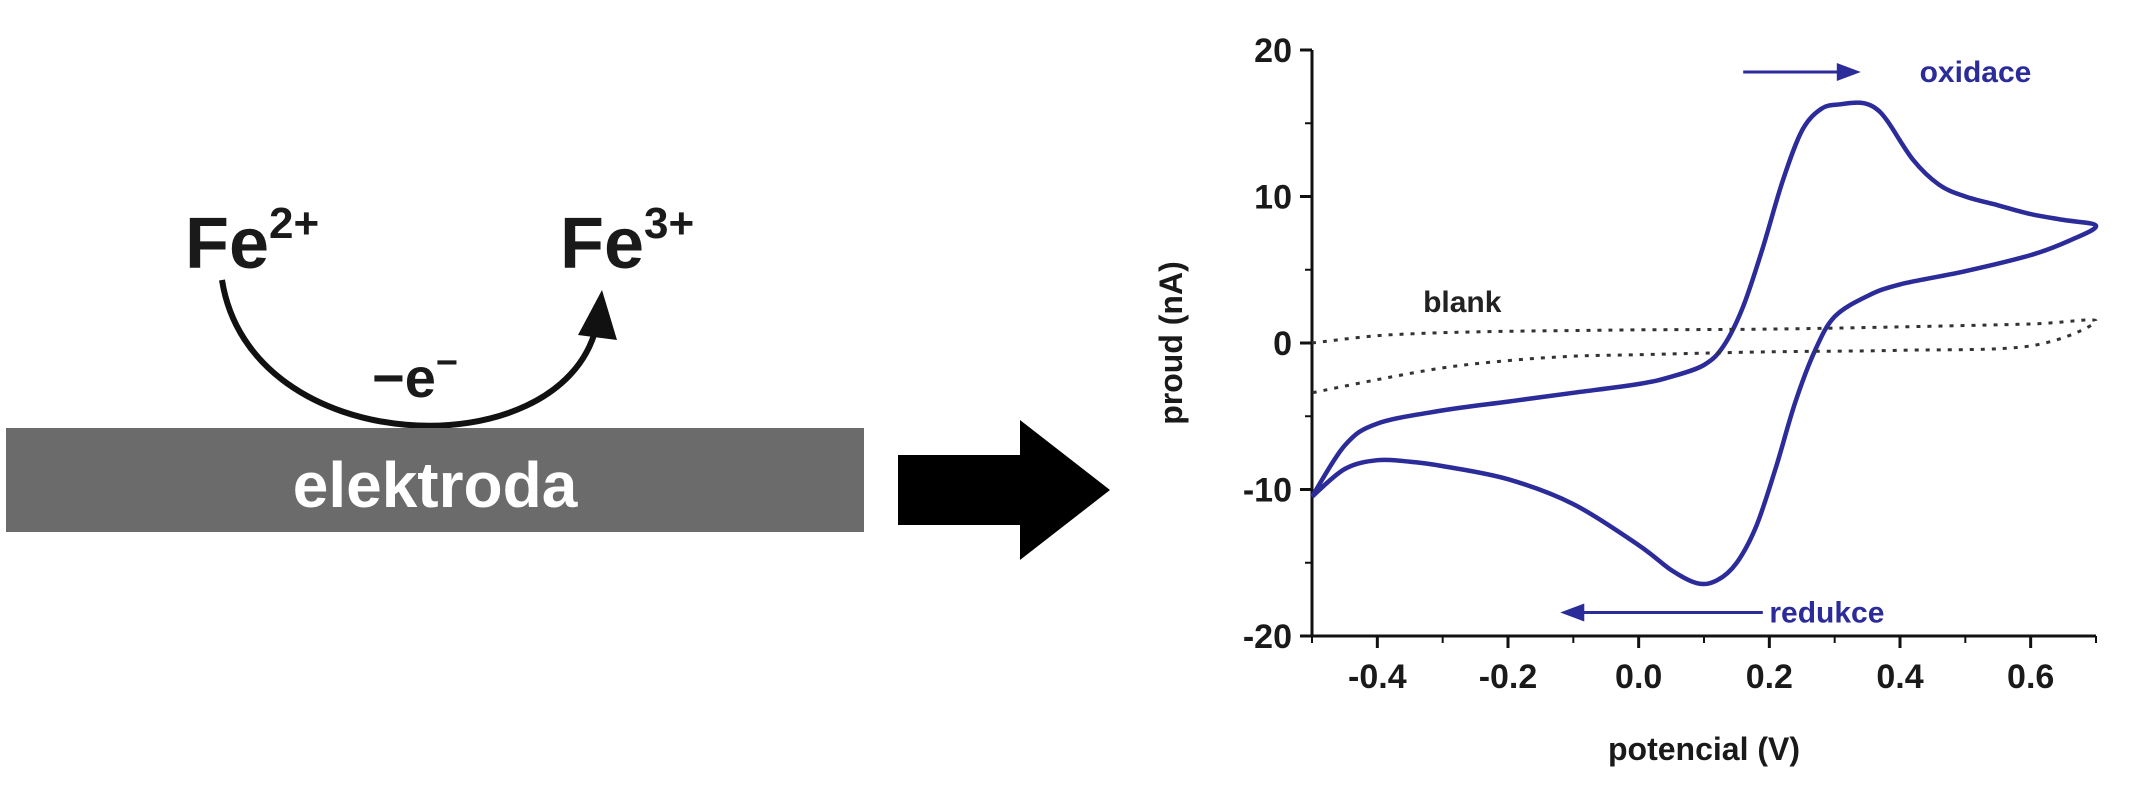  Describe the element at coordinates (1826, 613) in the screenshot. I see `annotation-redukce: redukce` at that location.